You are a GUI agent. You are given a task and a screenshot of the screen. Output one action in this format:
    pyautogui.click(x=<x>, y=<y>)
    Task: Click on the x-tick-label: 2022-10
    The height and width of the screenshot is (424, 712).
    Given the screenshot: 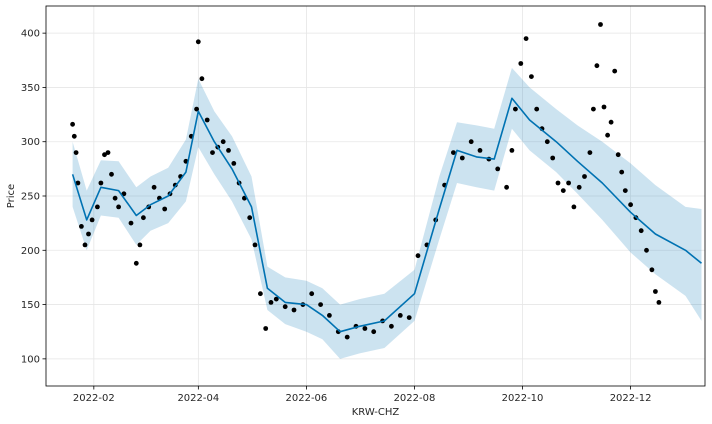 What is the action you would take?
    pyautogui.click(x=523, y=398)
    